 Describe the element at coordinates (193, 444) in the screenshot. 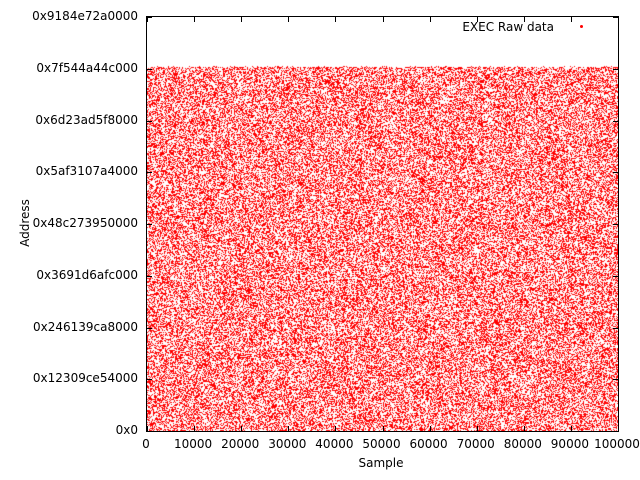

I see `x-tick-label: 10000` at that location.